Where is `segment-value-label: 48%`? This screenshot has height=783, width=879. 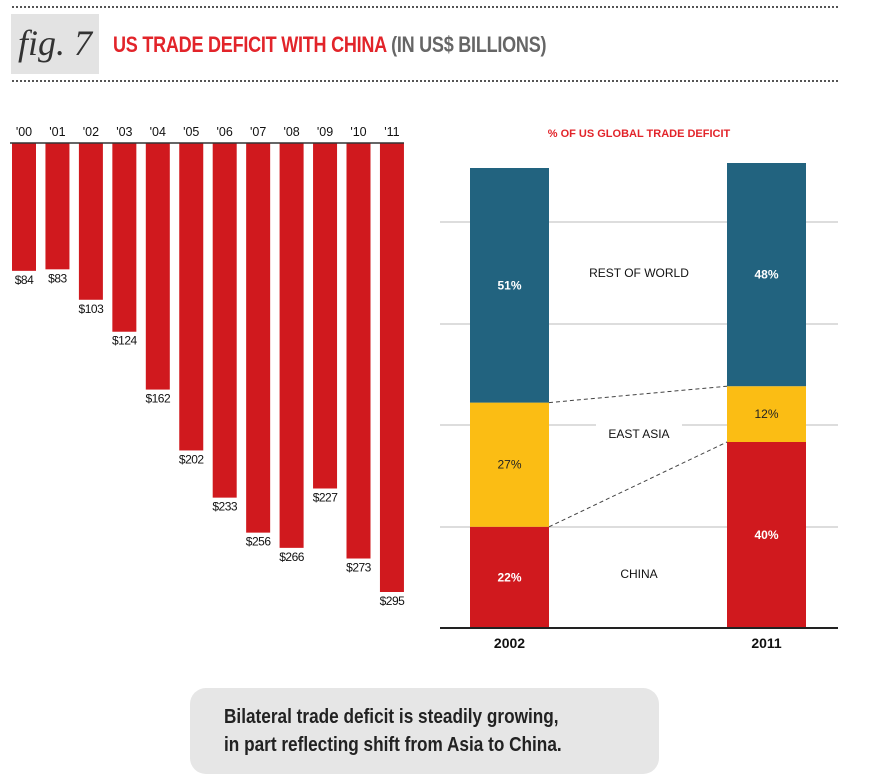 segment-value-label: 48% is located at coordinates (766, 275).